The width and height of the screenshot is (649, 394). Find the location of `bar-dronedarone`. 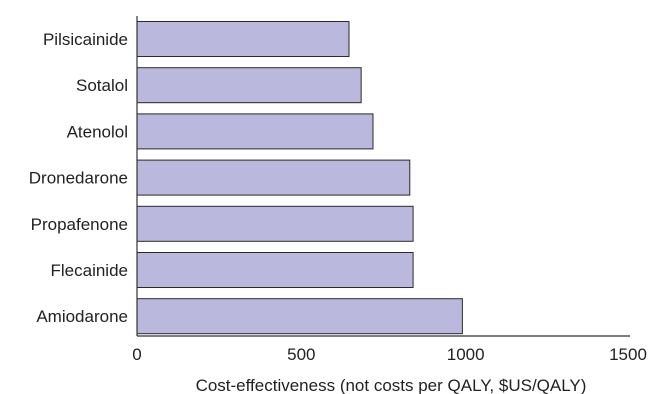

bar-dronedarone is located at coordinates (273, 177).